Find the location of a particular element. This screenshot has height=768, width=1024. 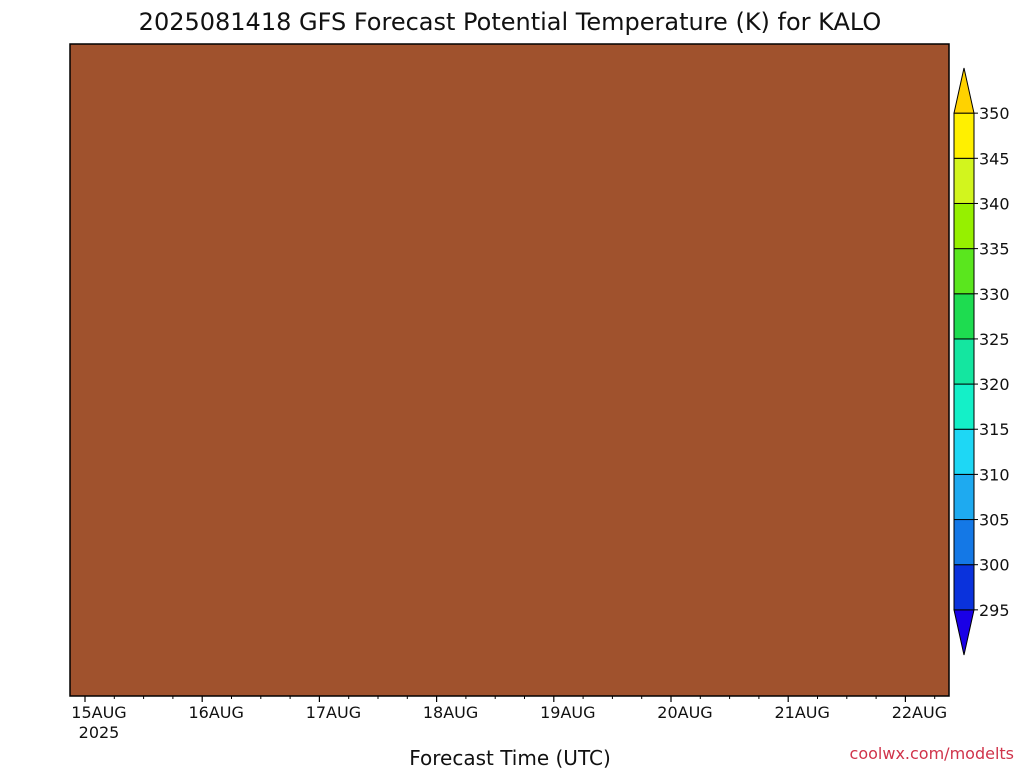

x-year-label: 2025 is located at coordinates (99, 732).